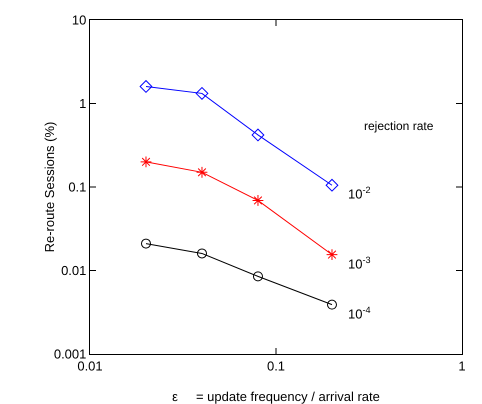  What do you see at coordinates (82, 104) in the screenshot?
I see `y-tick-label: 1` at bounding box center [82, 104].